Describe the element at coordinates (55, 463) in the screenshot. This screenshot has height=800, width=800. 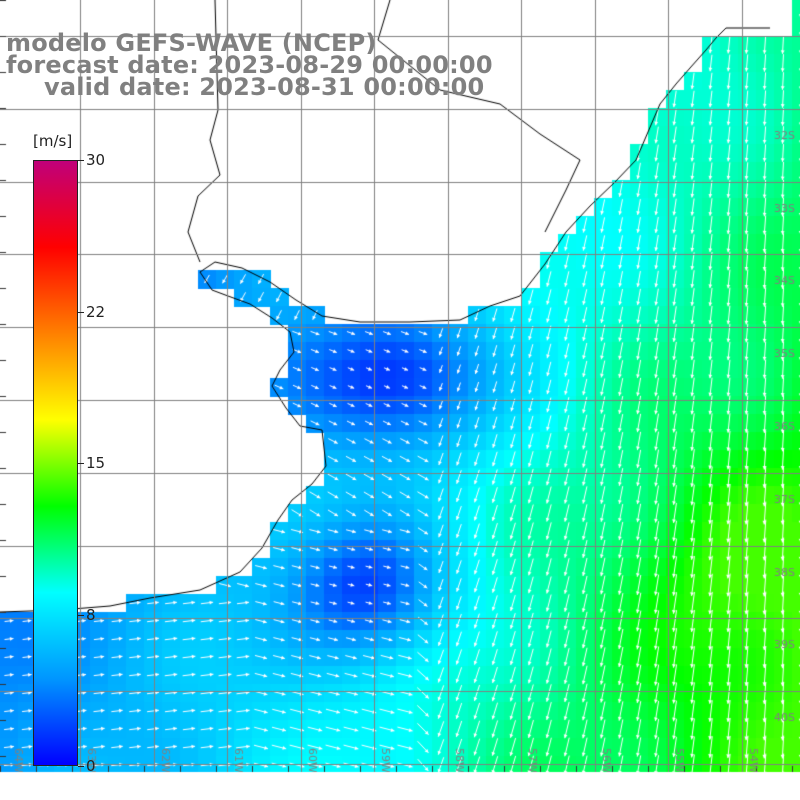
I see `colorbar` at that location.